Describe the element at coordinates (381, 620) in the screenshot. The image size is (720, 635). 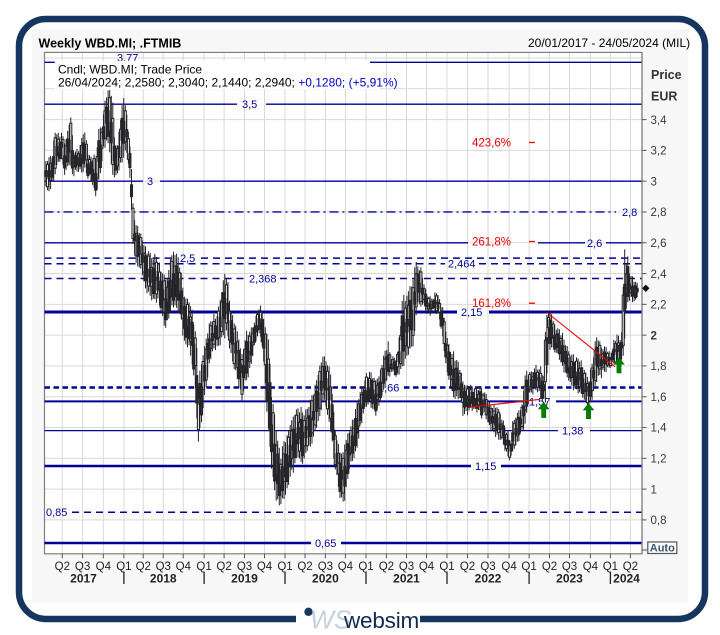
I see `svg-text: websim` at that location.